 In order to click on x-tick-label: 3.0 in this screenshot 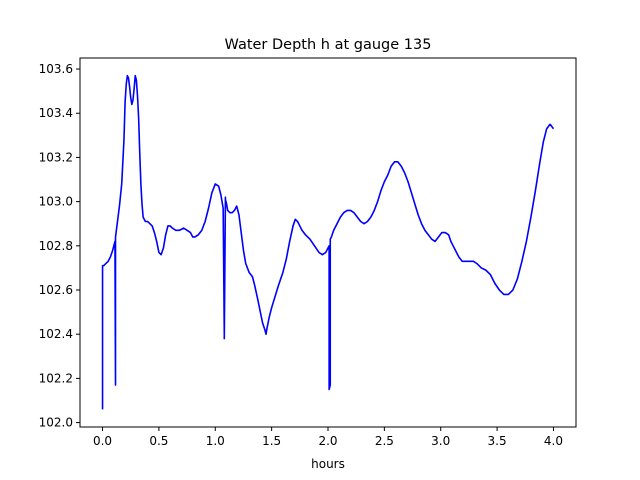, I will do `click(440, 441)`.